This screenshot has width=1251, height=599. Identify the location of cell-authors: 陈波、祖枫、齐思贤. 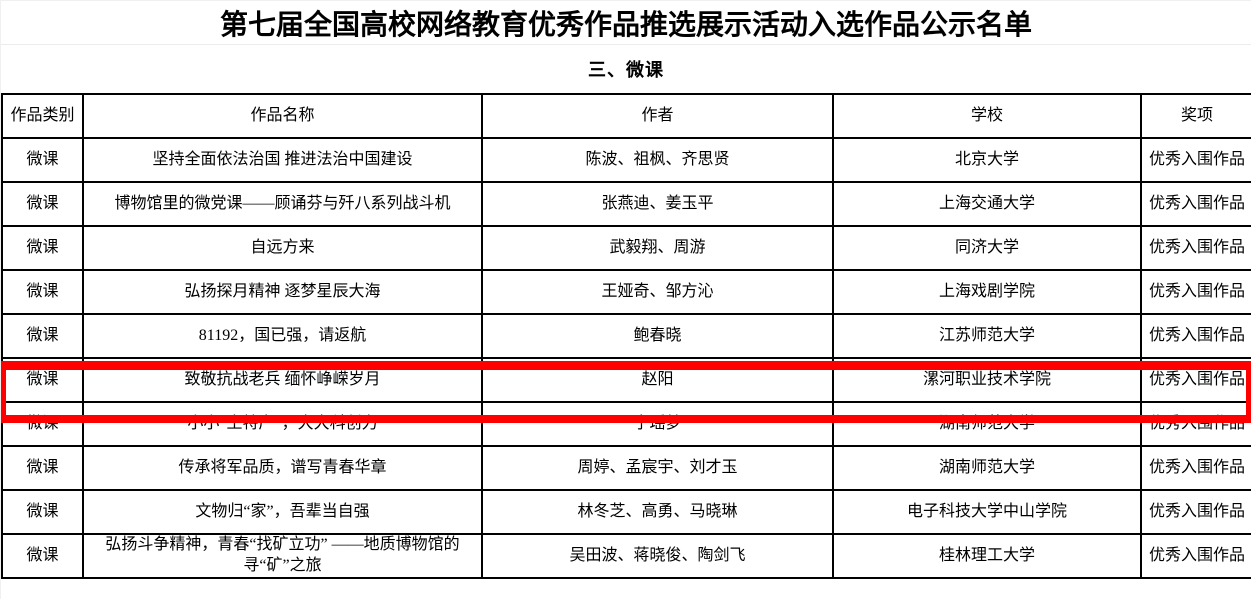
(657, 160).